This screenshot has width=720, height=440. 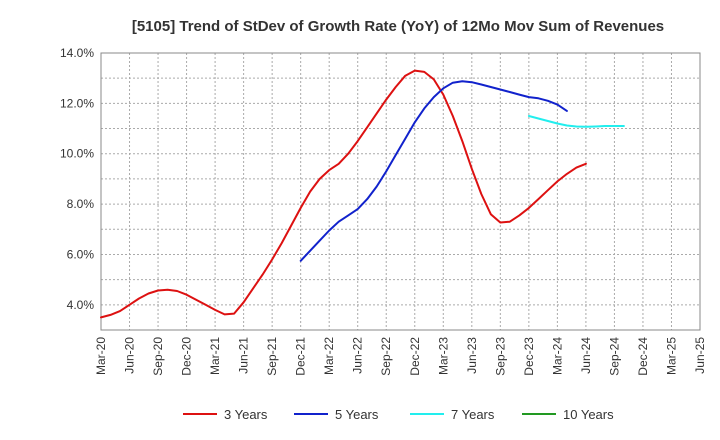 I want to click on x-tick-label: Mar-23, so click(x=443, y=356).